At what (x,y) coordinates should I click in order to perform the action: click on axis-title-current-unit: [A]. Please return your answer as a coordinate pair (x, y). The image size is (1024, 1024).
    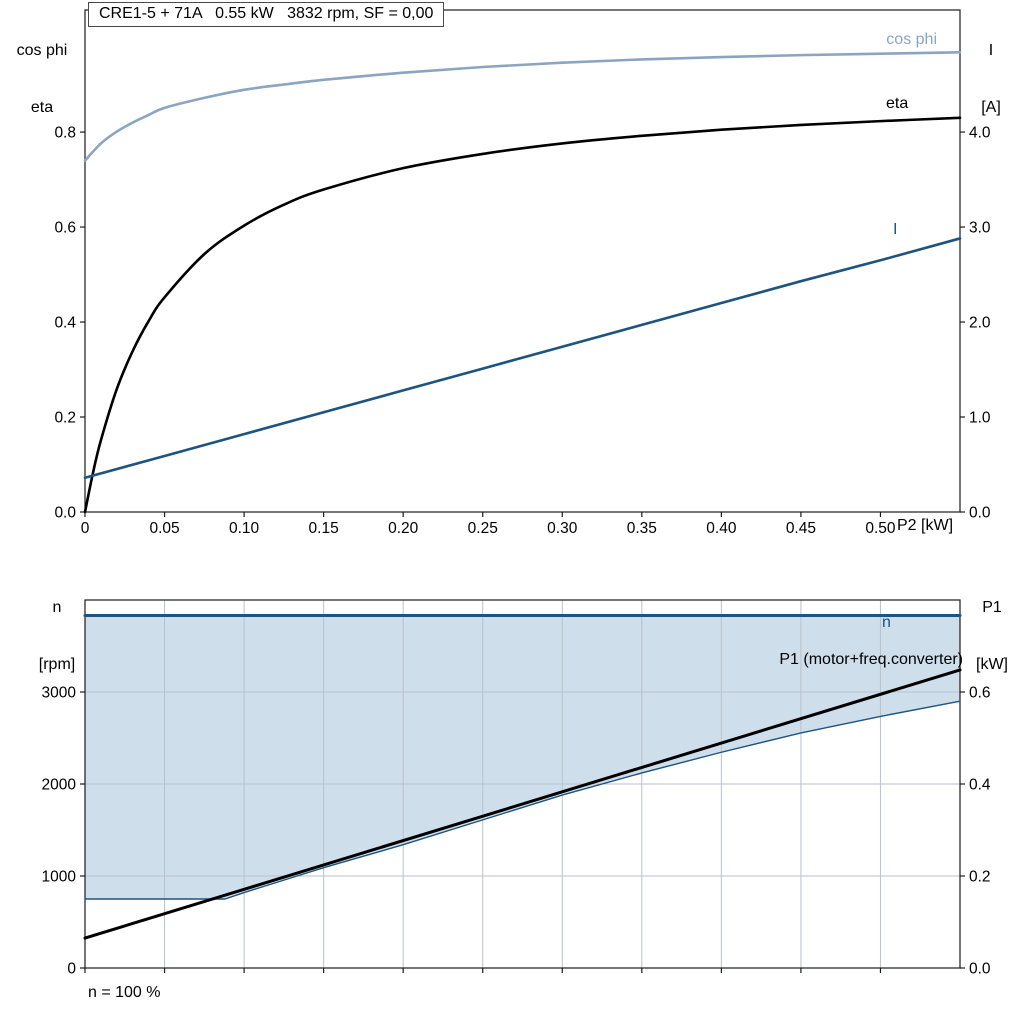
    Looking at the image, I should click on (991, 107).